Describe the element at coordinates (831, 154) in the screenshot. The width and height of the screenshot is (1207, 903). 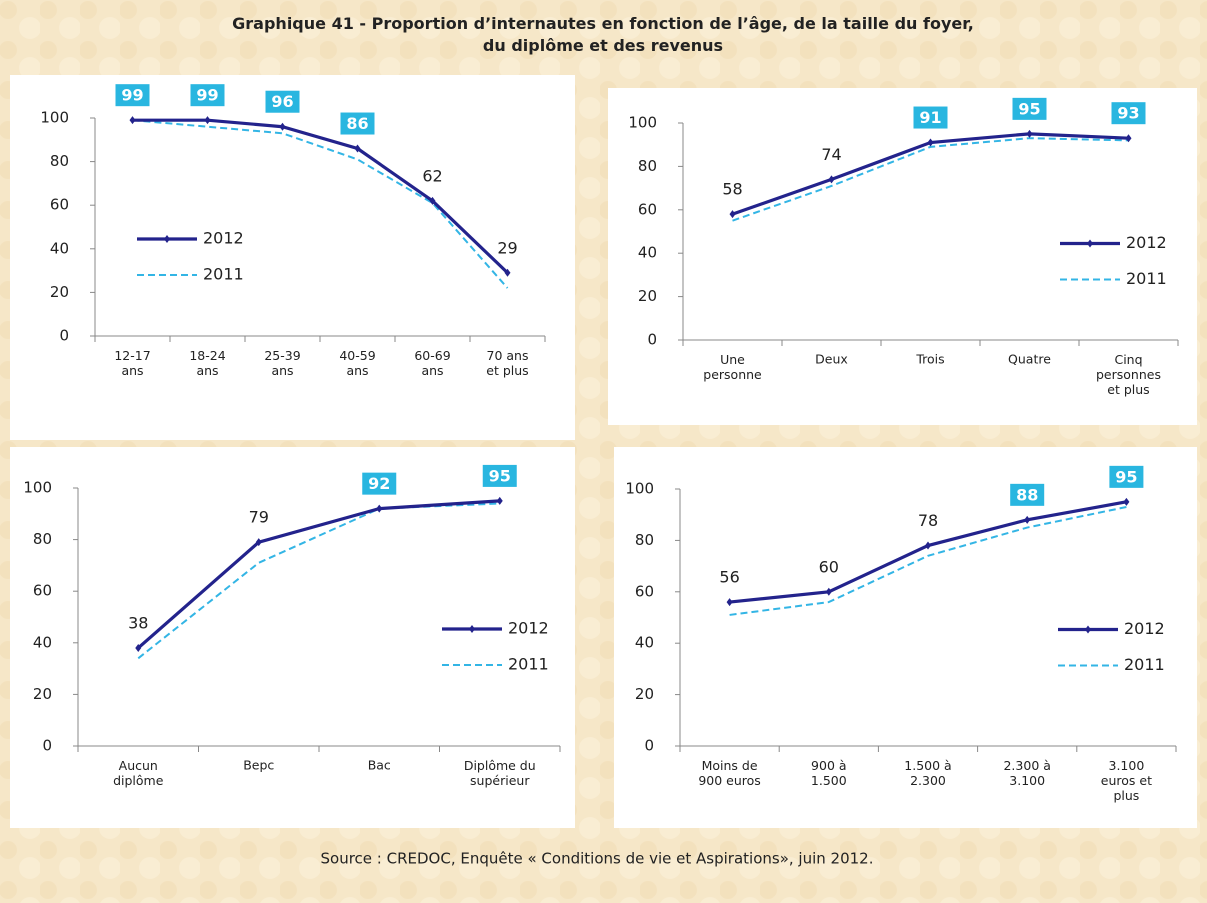
I see `data-label: 74` at that location.